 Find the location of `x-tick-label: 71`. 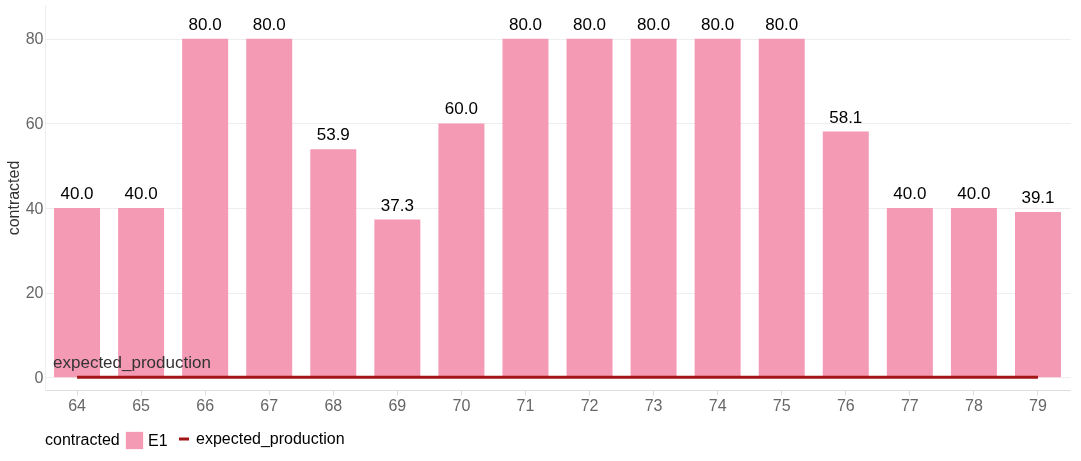

x-tick-label: 71 is located at coordinates (525, 405).